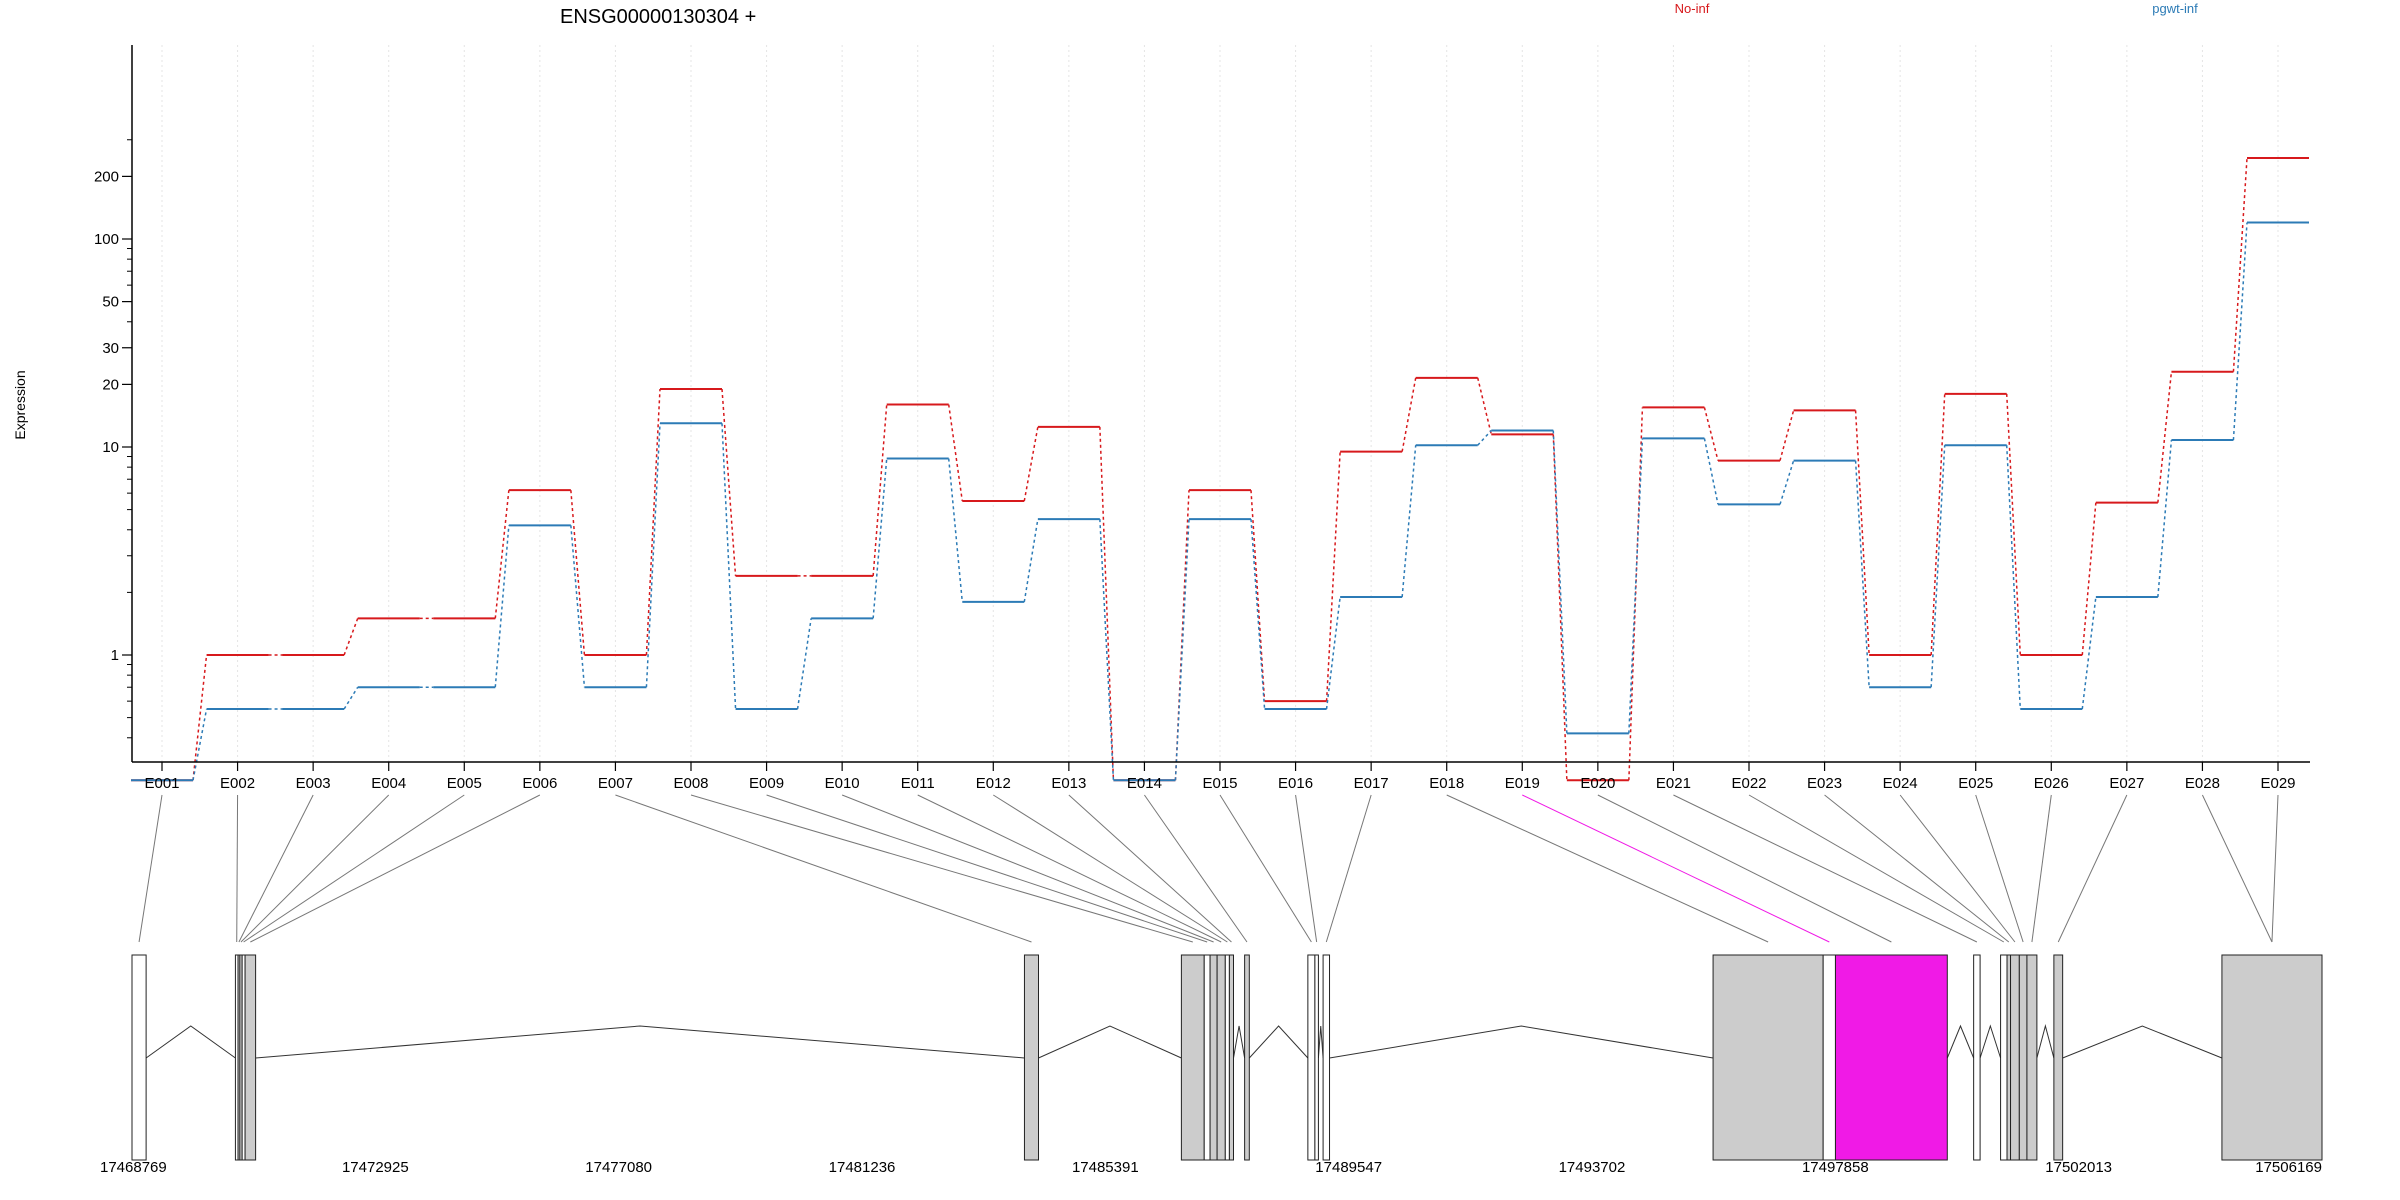 Image resolution: width=2400 pixels, height=1200 pixels. I want to click on y-tick-label: 20, so click(110, 384).